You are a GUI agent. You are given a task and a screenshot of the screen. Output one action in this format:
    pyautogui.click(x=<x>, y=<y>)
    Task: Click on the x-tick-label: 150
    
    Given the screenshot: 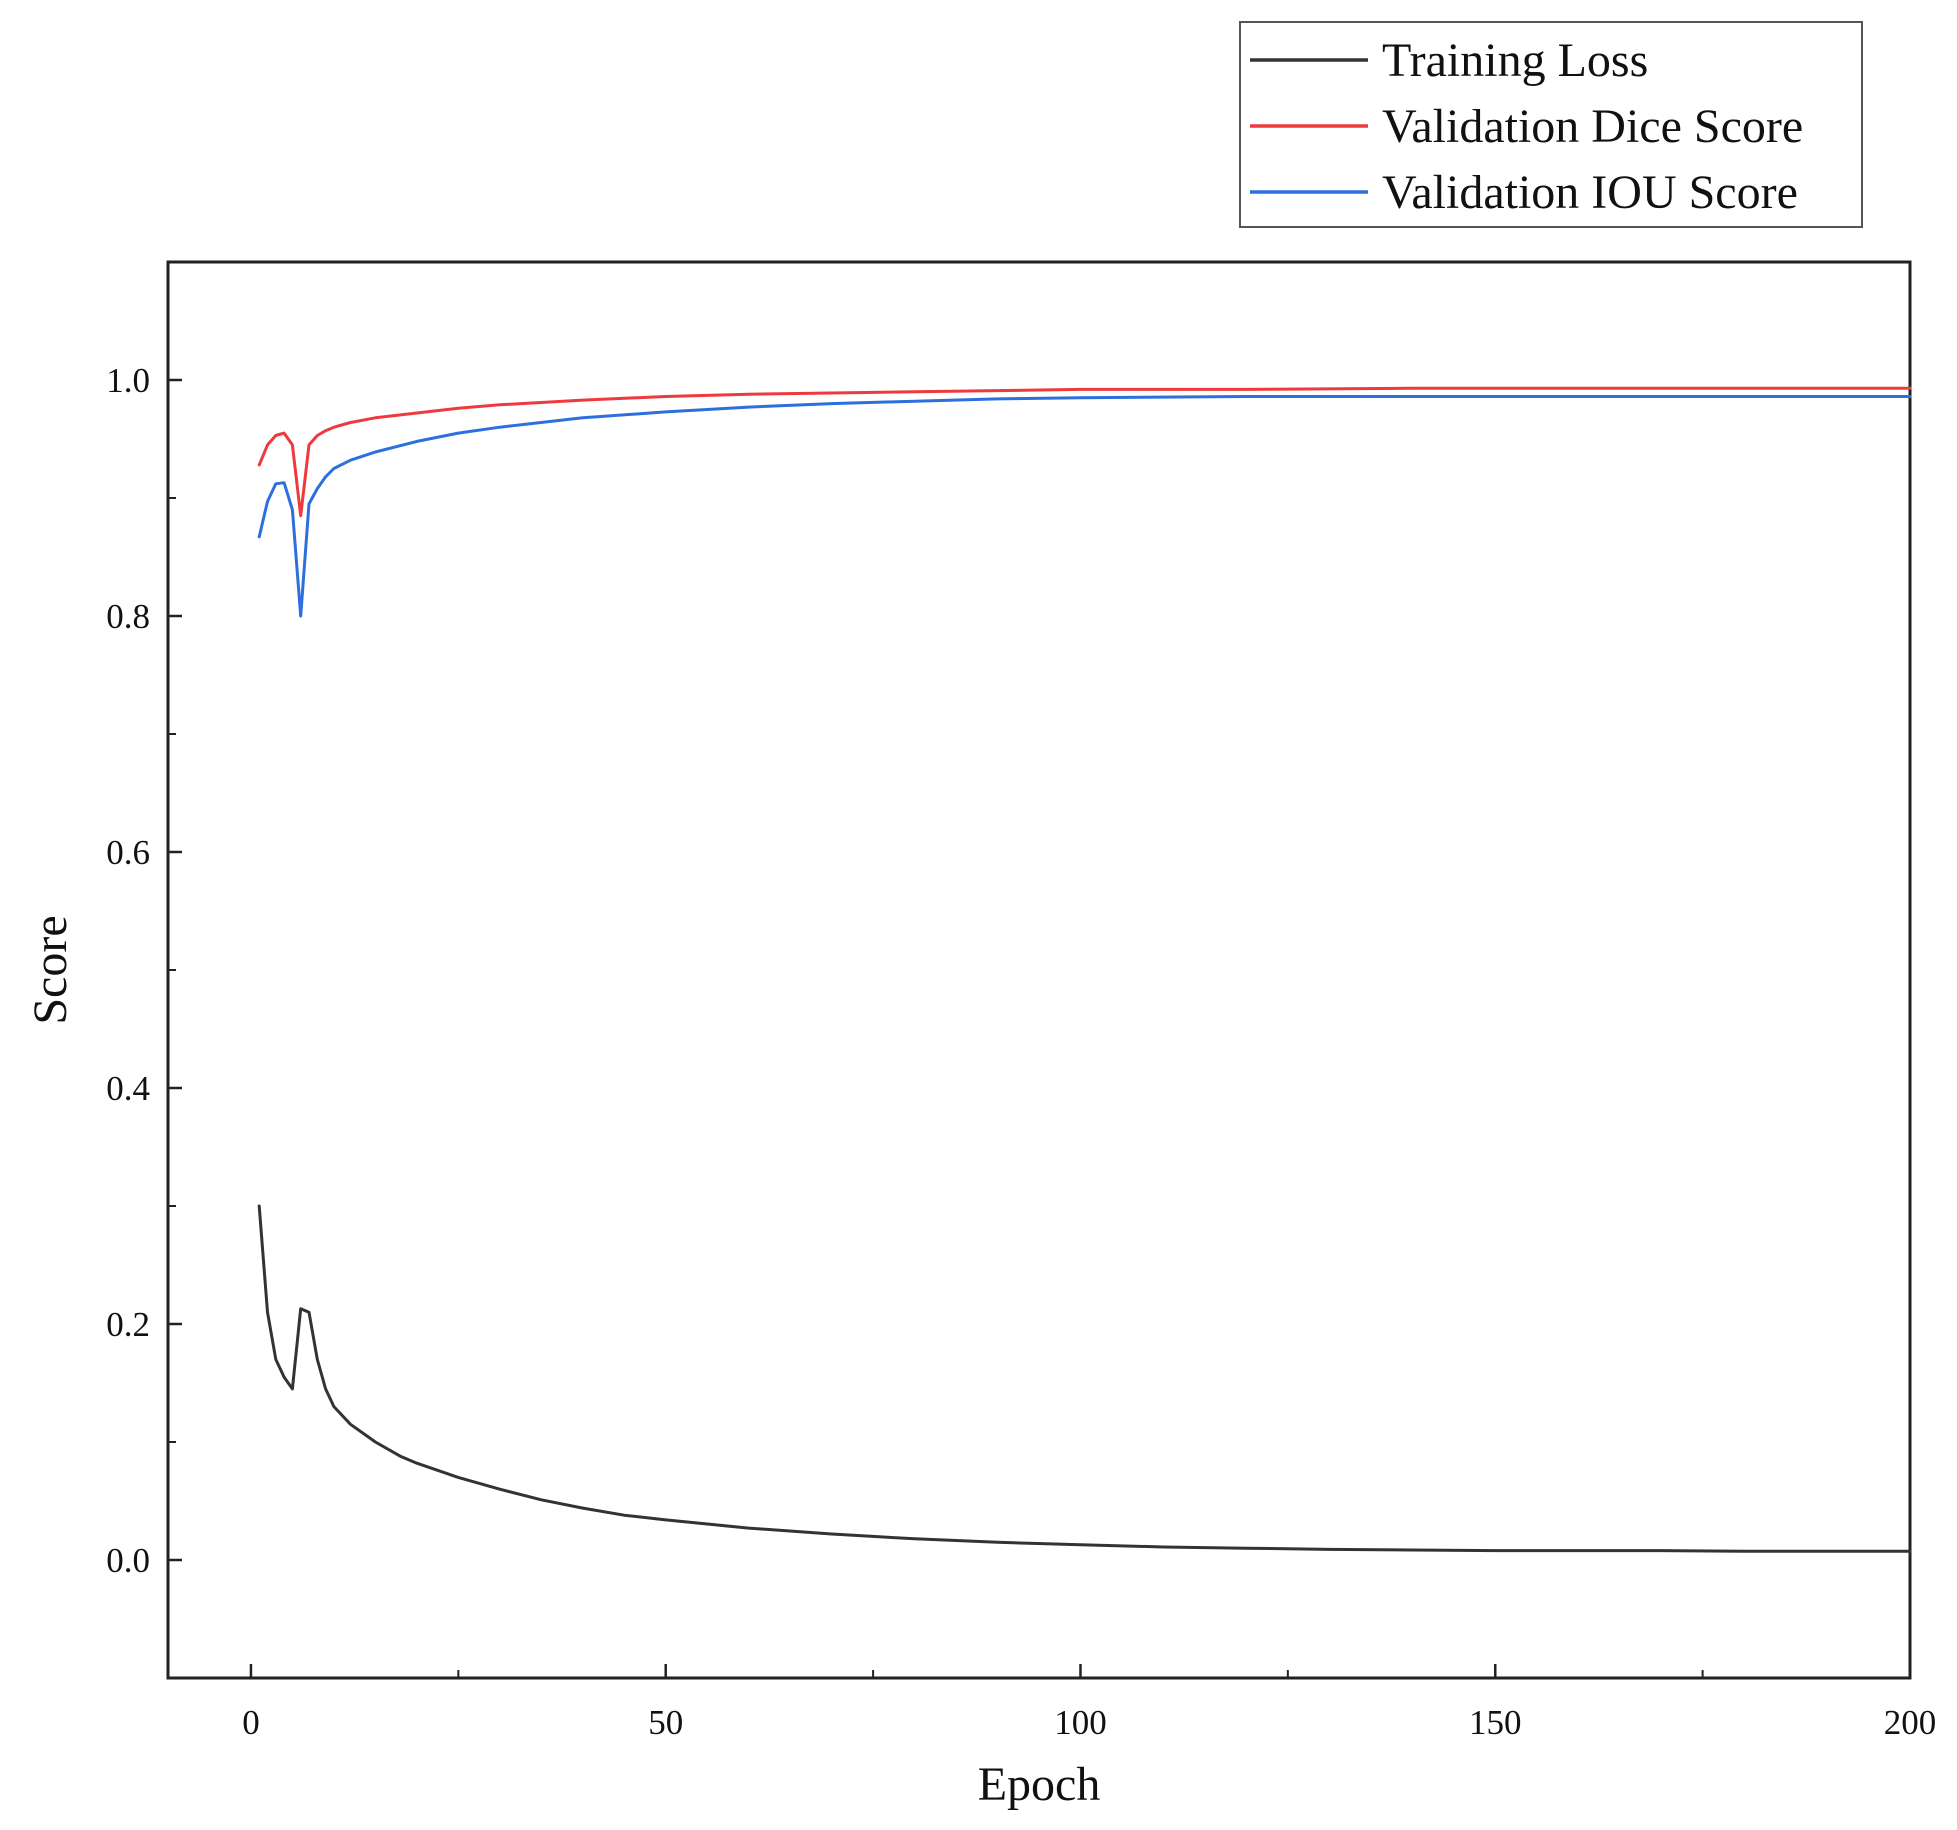 What is the action you would take?
    pyautogui.click(x=1495, y=1722)
    